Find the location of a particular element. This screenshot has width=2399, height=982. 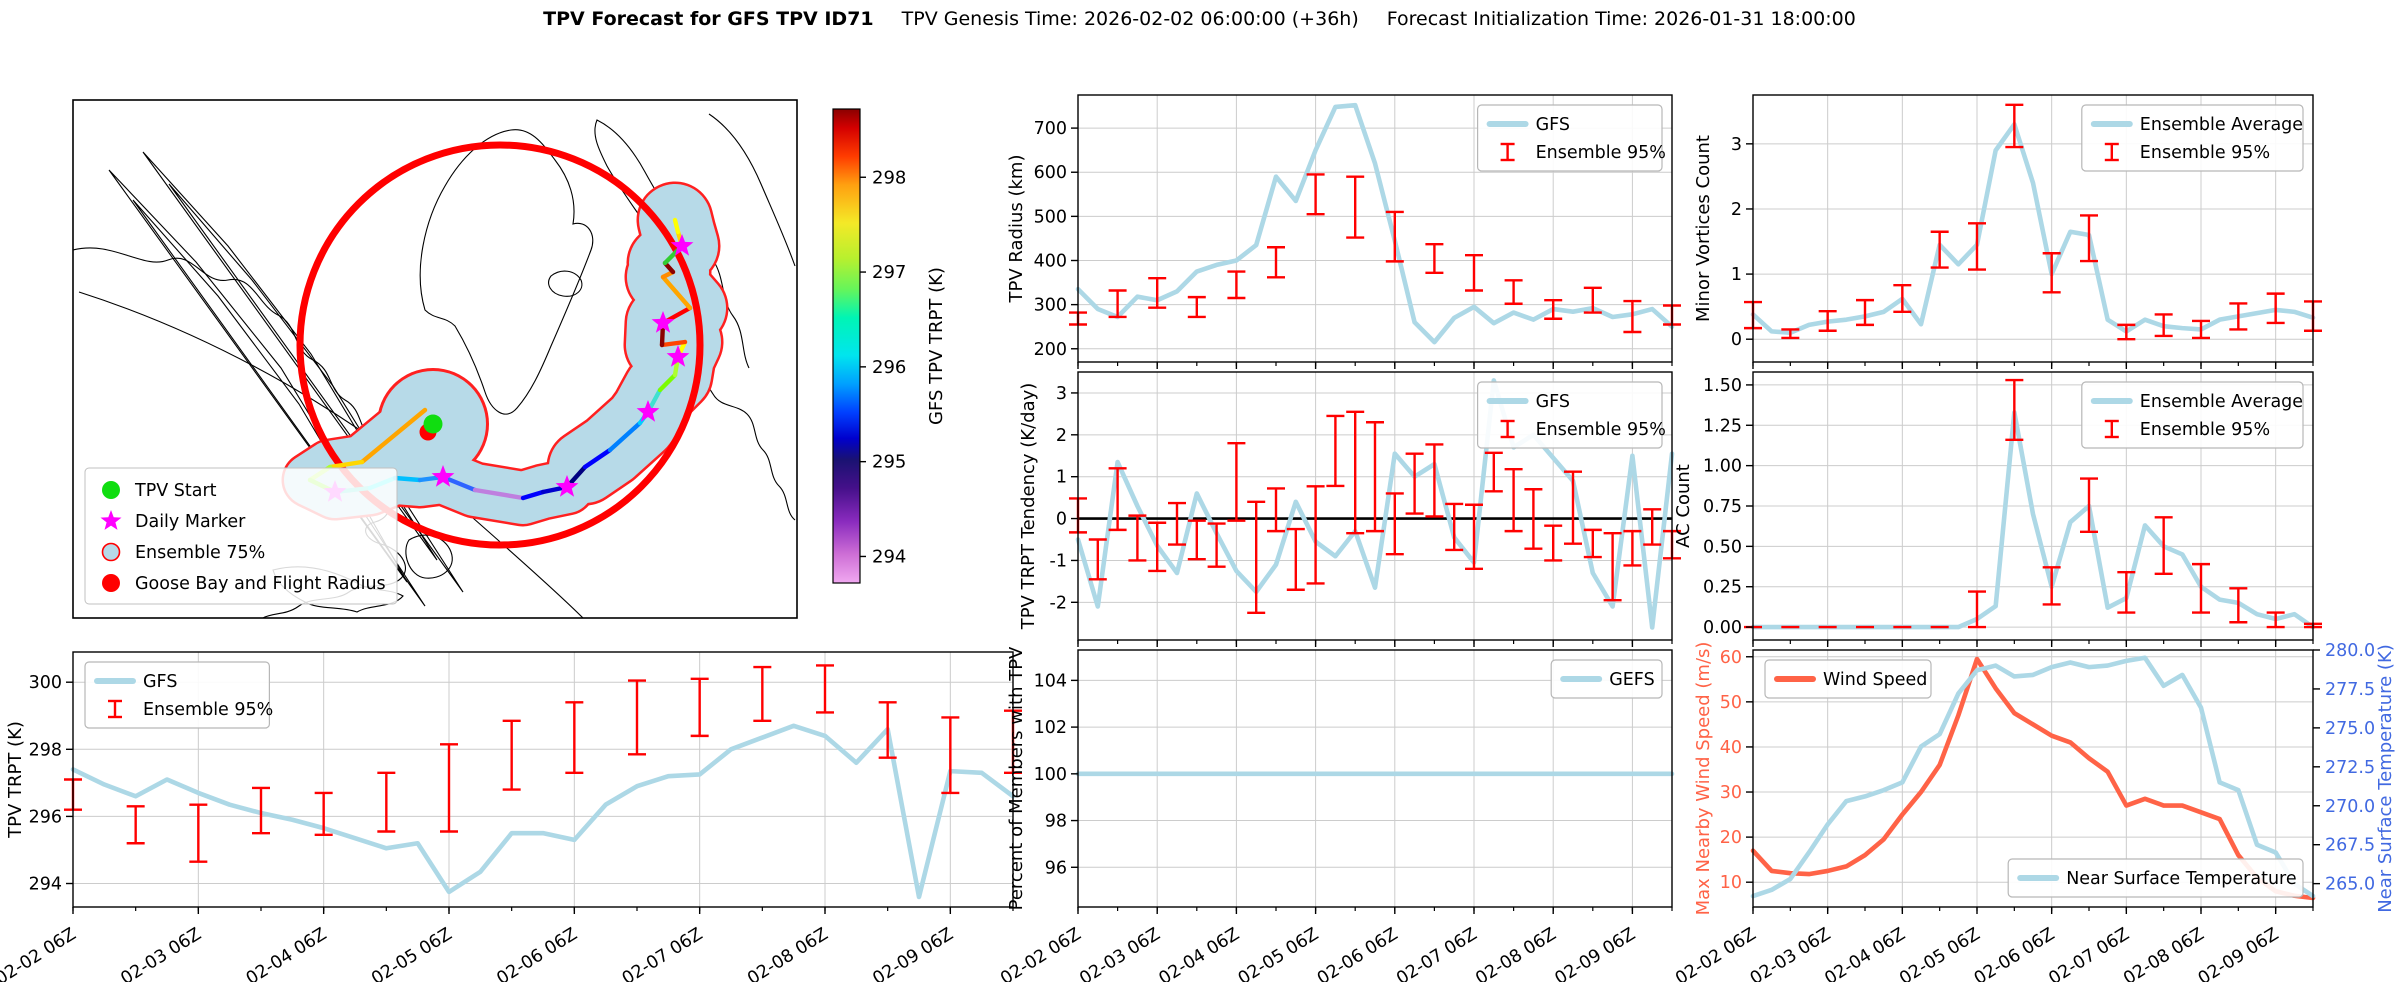

y-axis-label: Percent of Members with TPV is located at coordinates (1016, 778).